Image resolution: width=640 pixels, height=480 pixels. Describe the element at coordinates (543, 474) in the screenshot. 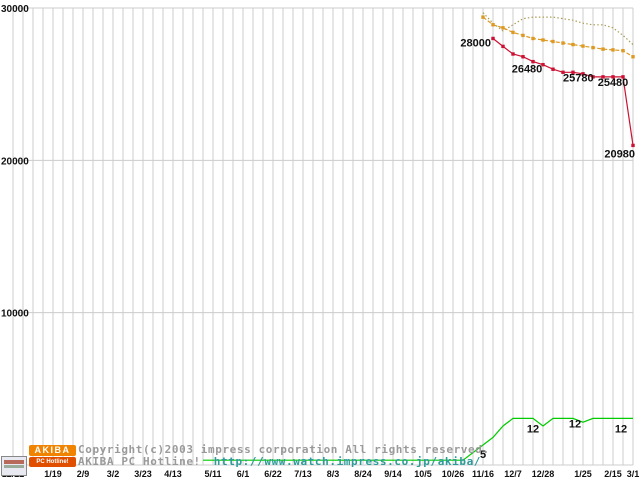

I see `x-axis-label: 12/28` at that location.